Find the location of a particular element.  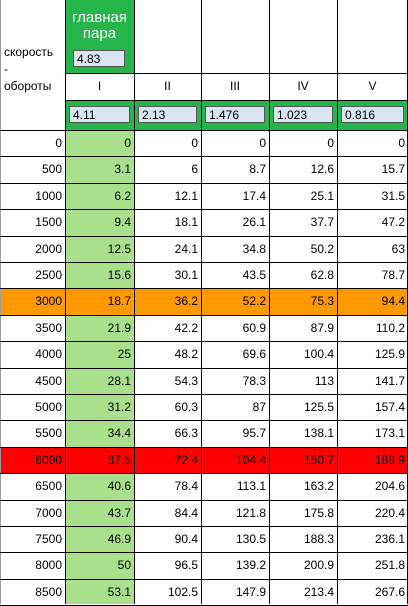

speed-cell: 130.5 is located at coordinates (250, 539).